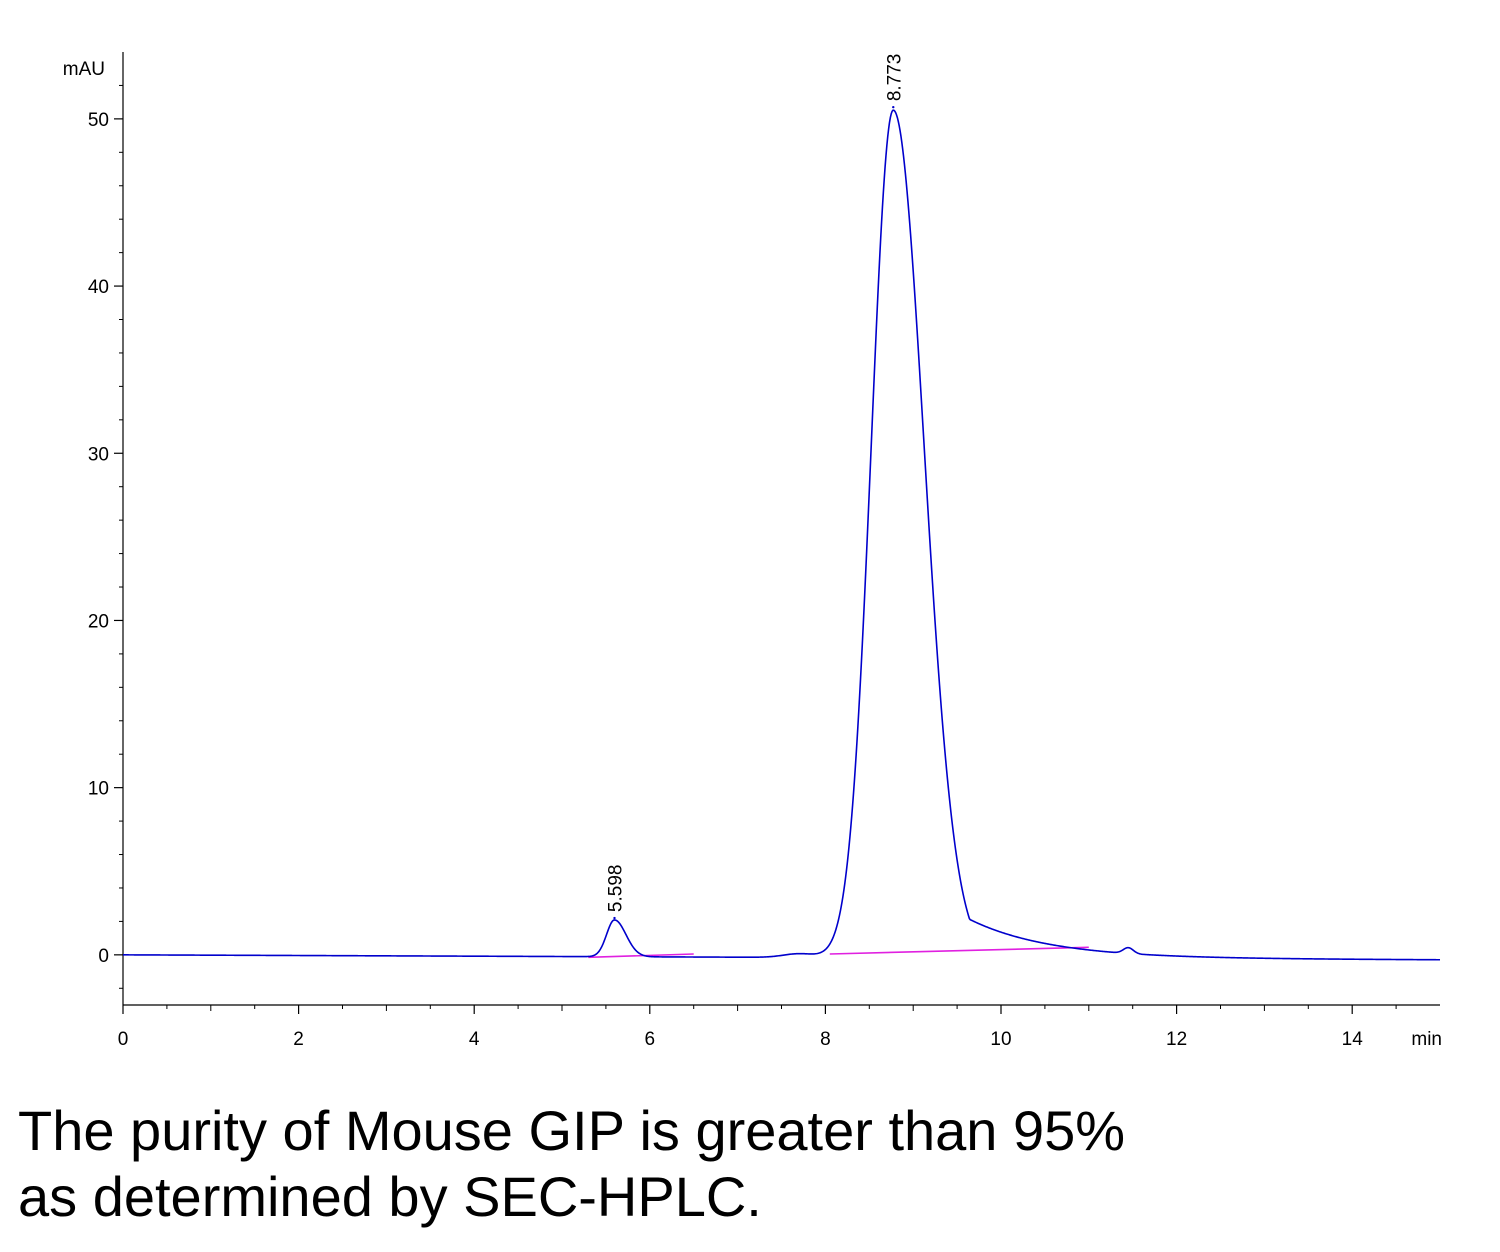 This screenshot has height=1252, width=1500. Describe the element at coordinates (390, 1196) in the screenshot. I see `caption-line-2: as determined by SEC-HPLC.` at that location.